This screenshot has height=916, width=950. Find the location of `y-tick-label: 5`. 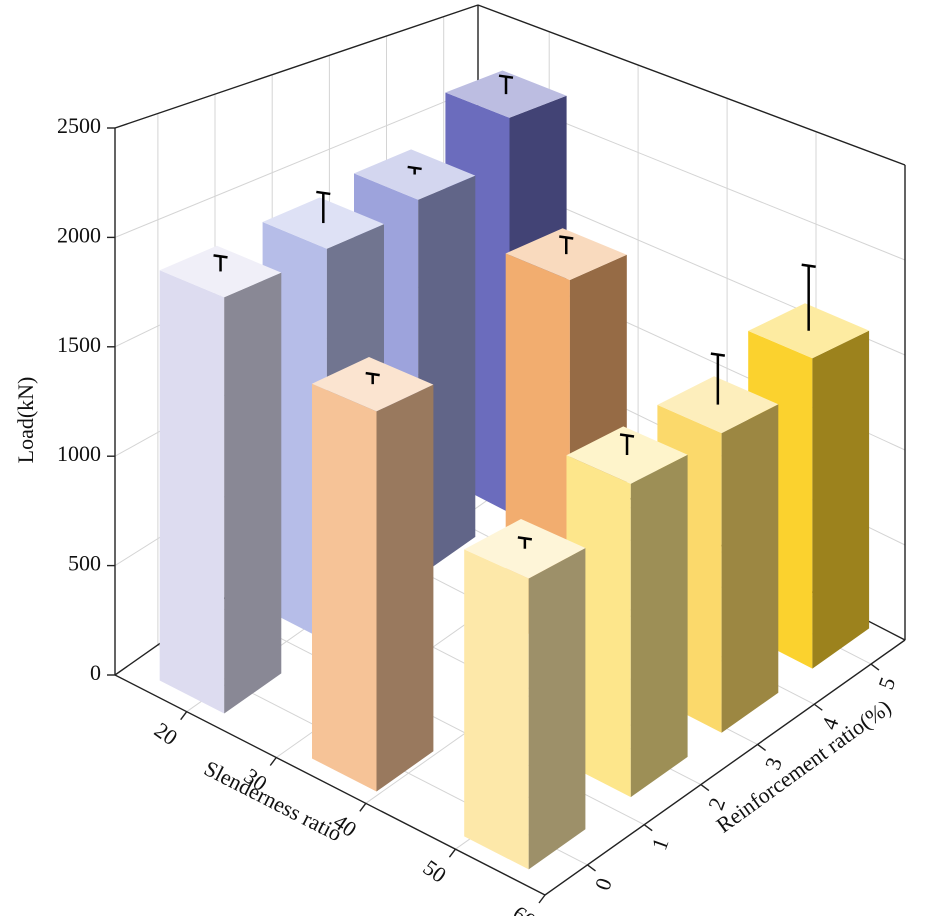

y-tick-label: 5 is located at coordinates (886, 683).